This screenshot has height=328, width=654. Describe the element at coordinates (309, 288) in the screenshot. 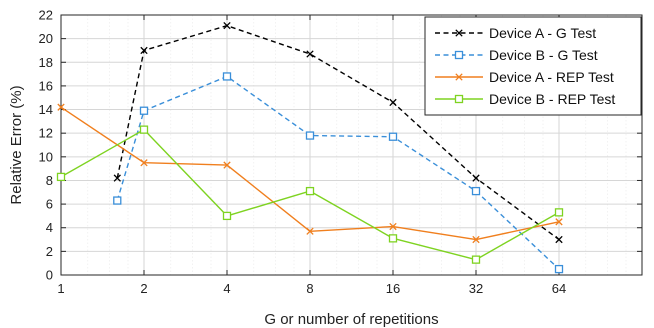

I see `x-tick-label: 8` at that location.